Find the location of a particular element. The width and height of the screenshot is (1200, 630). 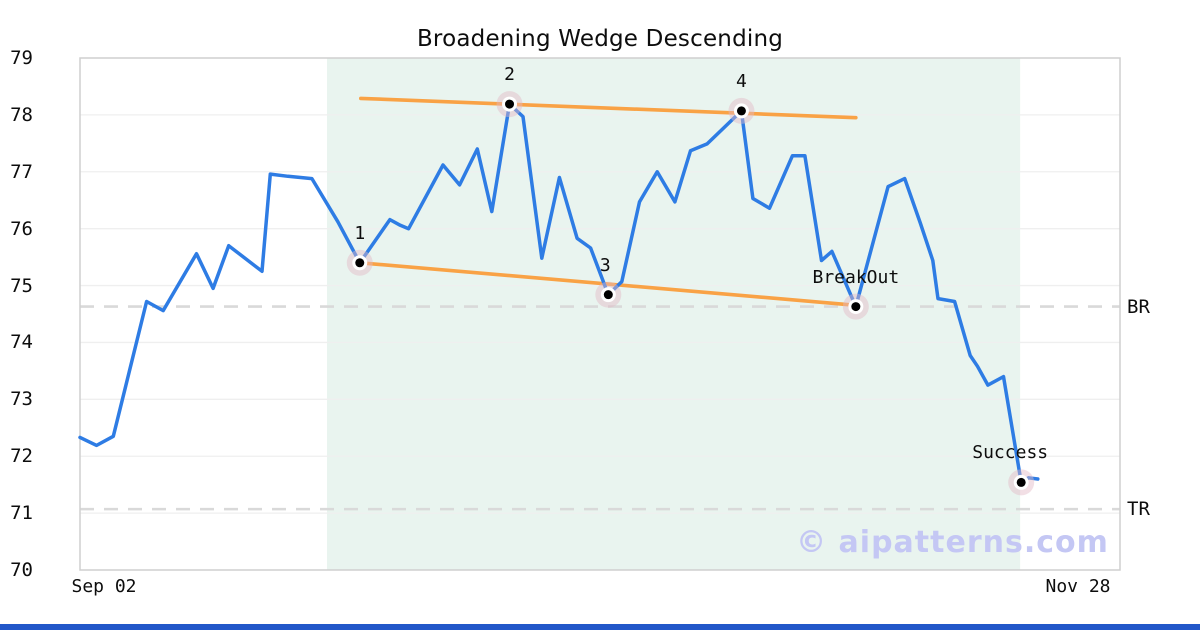

marker-label-4: 4 is located at coordinates (741, 81).